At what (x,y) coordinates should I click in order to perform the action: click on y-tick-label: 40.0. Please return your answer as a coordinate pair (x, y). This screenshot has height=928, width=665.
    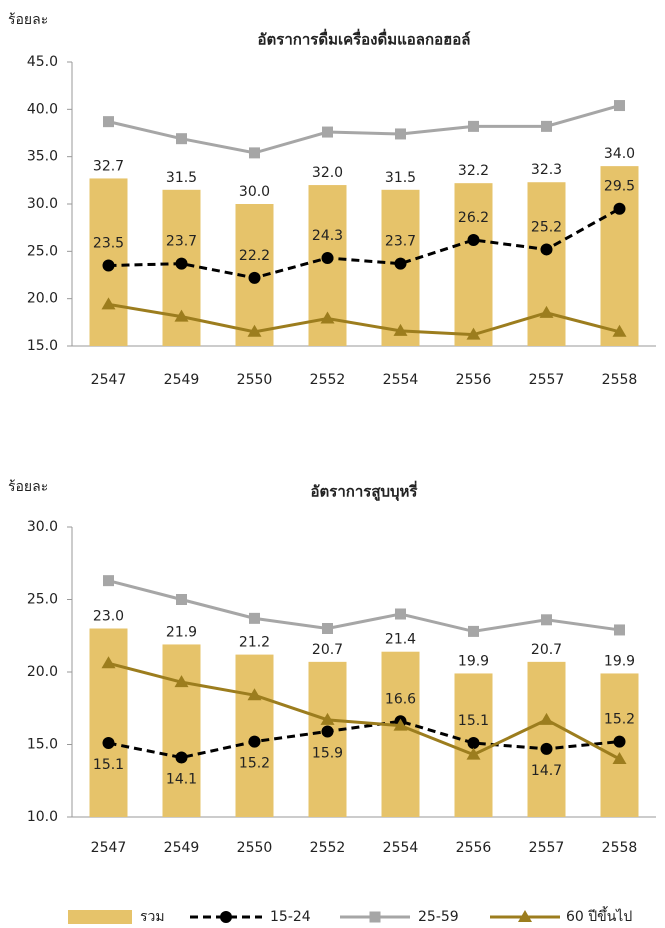
    Looking at the image, I should click on (42, 109).